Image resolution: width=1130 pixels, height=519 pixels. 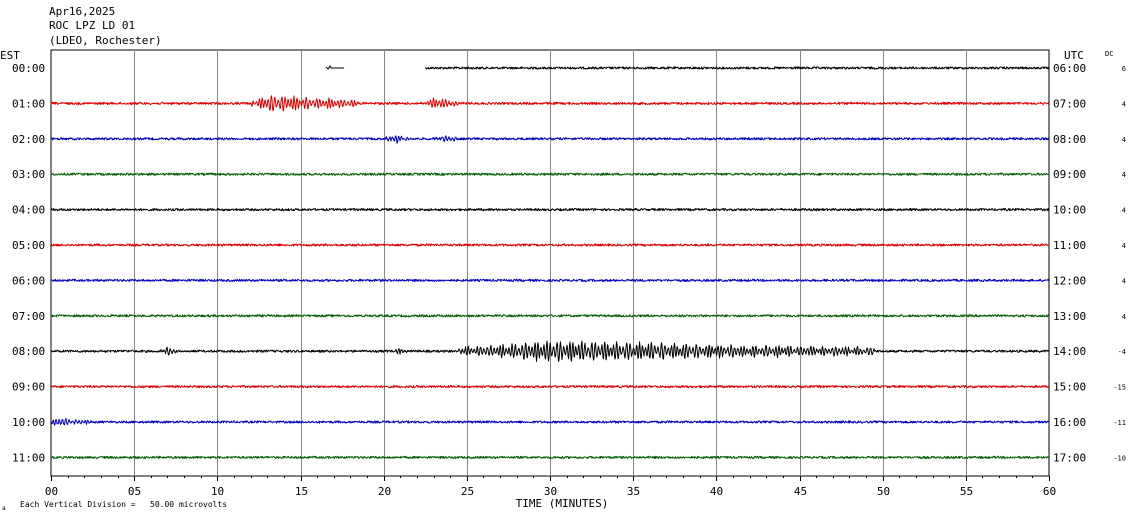 What do you see at coordinates (1074, 55) in the screenshot?
I see `right-timezone-label: UTC` at bounding box center [1074, 55].